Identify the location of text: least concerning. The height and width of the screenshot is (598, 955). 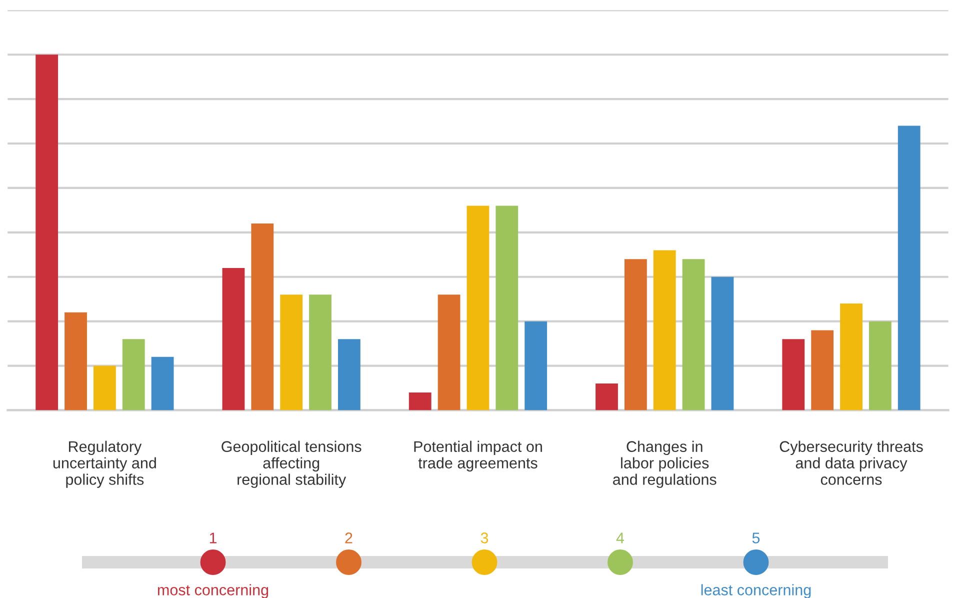
(756, 591).